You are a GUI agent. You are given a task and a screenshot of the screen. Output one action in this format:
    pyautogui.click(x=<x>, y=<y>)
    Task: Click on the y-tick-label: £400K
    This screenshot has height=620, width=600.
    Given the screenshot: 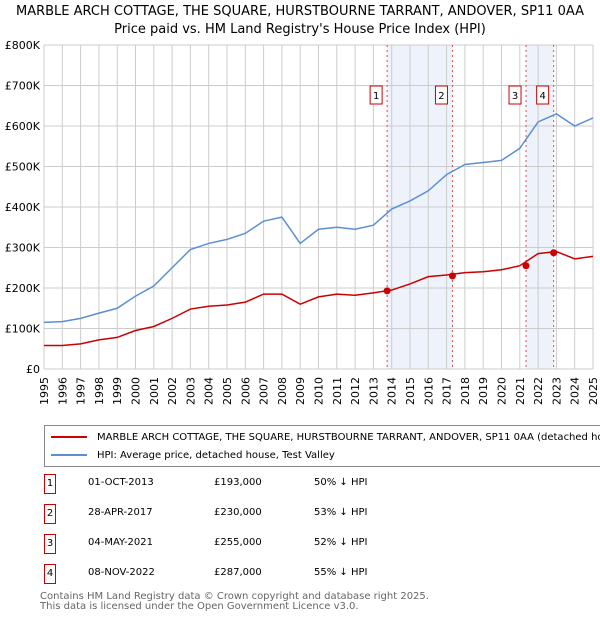 What is the action you would take?
    pyautogui.click(x=23, y=207)
    